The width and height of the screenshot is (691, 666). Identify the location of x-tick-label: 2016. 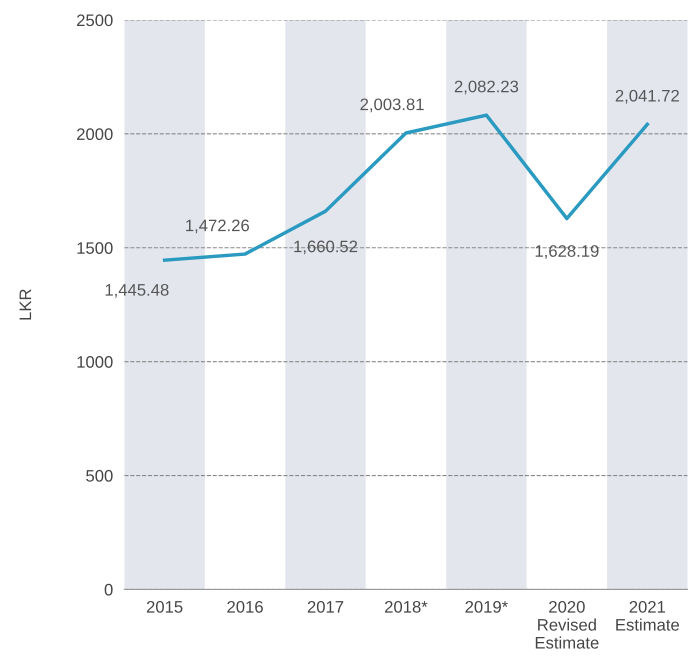
(245, 606).